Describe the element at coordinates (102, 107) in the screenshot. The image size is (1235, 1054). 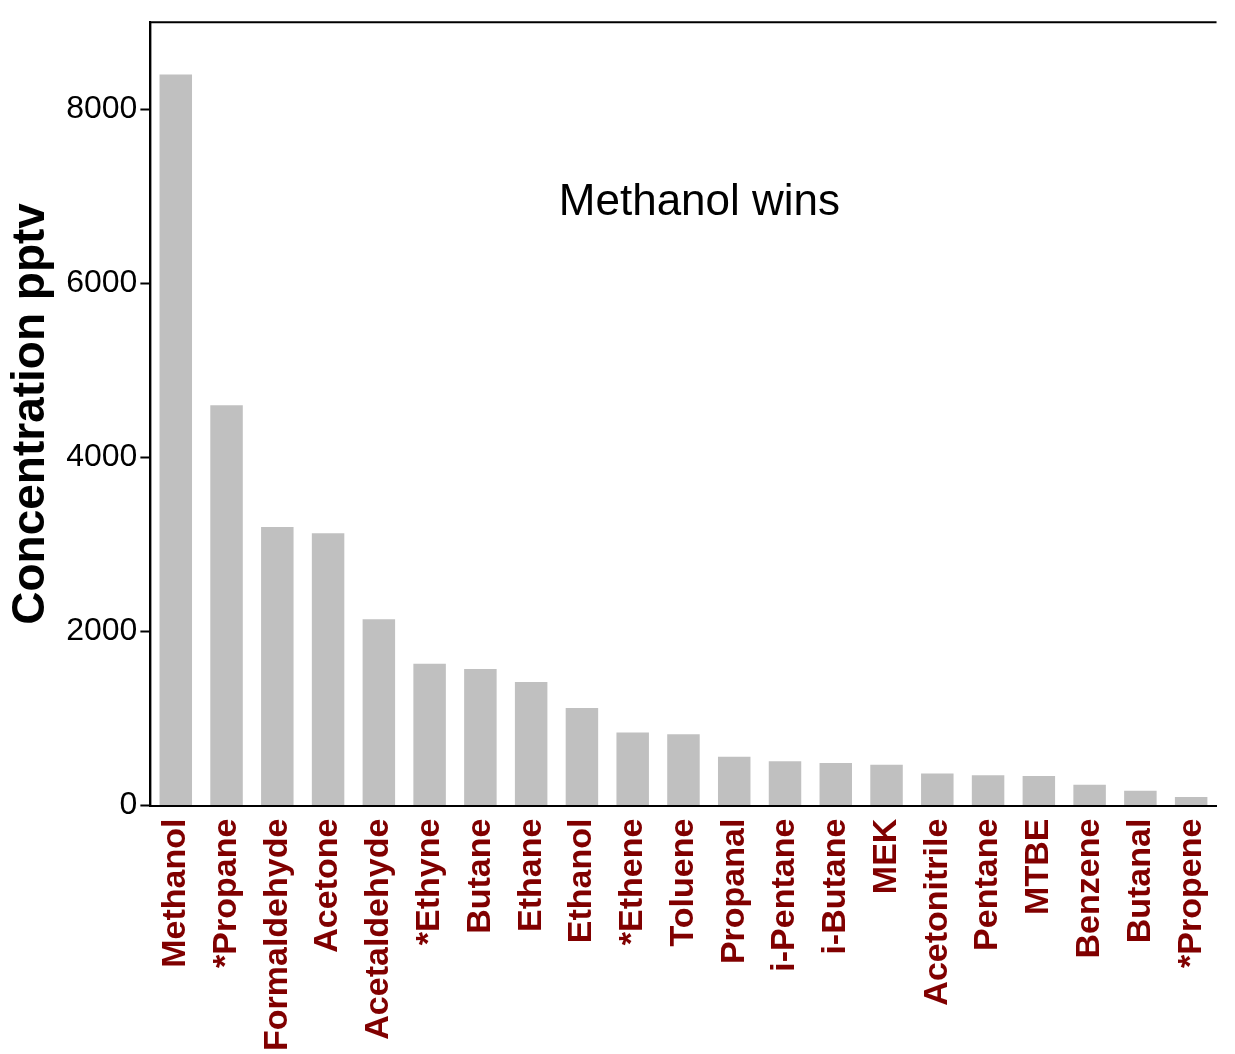
I see `y-tick-label: 8000` at that location.